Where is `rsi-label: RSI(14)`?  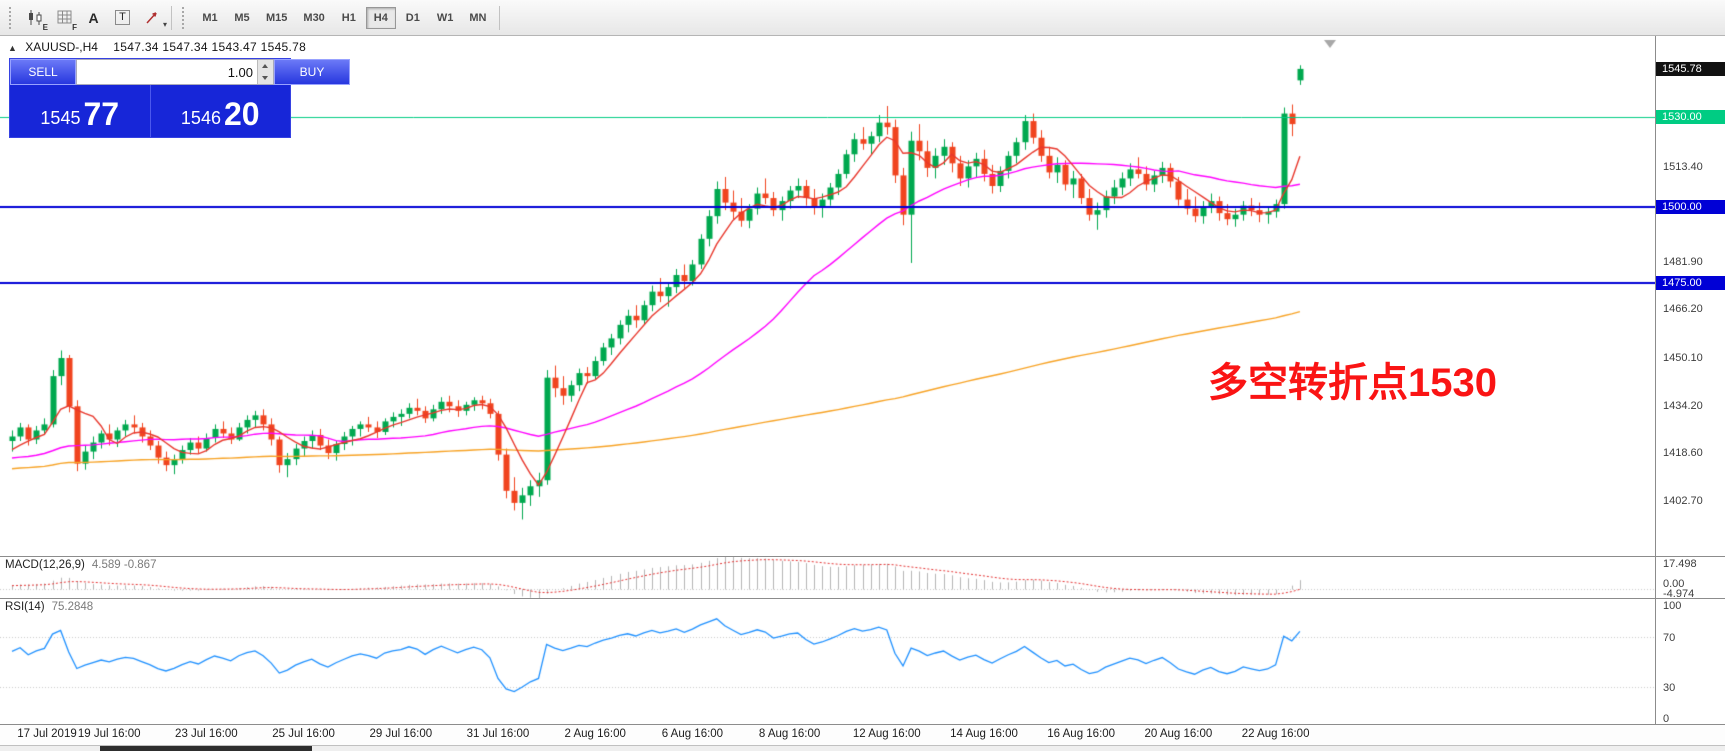 rsi-label: RSI(14) is located at coordinates (25, 607).